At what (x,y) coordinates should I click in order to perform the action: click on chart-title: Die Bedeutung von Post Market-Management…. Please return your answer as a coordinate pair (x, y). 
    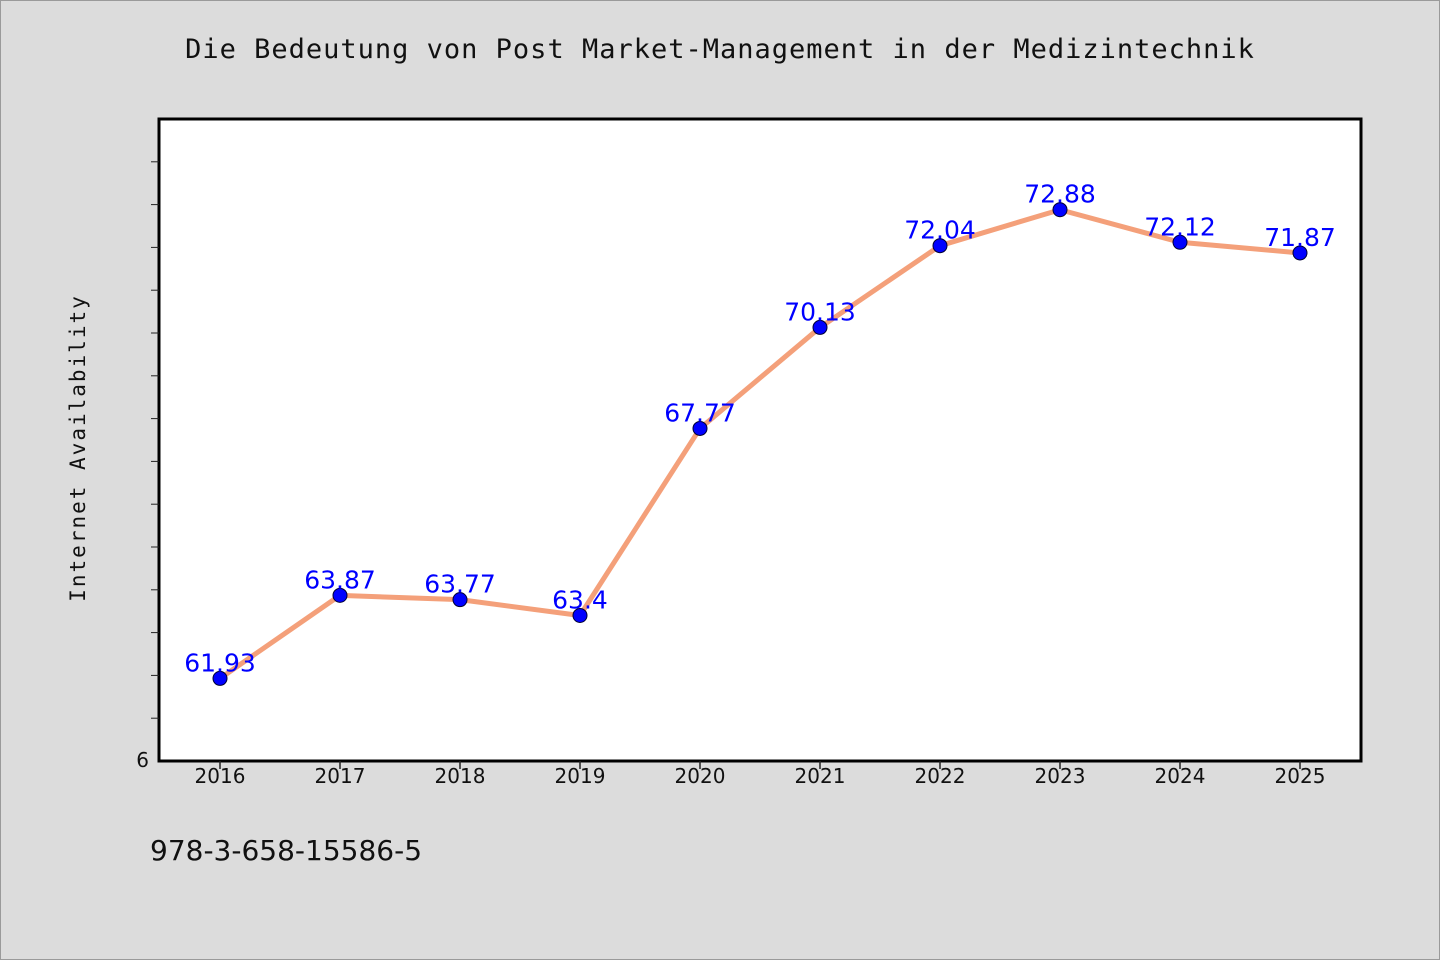
    Looking at the image, I should click on (720, 49).